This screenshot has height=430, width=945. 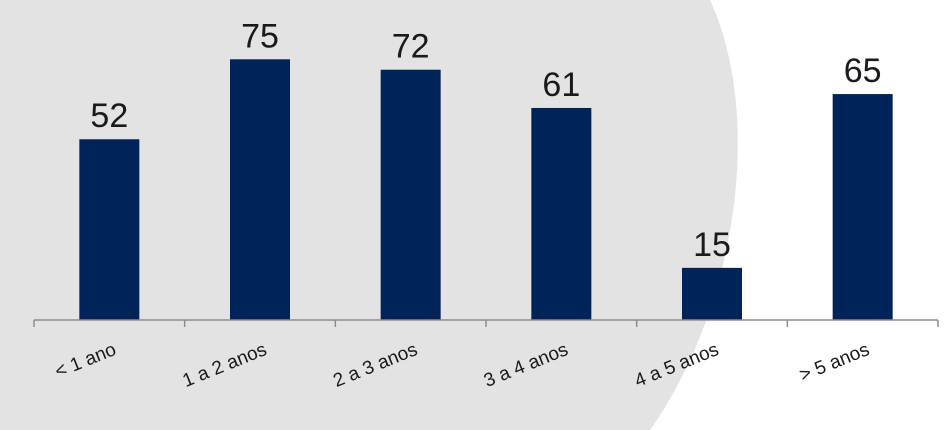 What do you see at coordinates (260, 36) in the screenshot?
I see `data-label: 75` at bounding box center [260, 36].